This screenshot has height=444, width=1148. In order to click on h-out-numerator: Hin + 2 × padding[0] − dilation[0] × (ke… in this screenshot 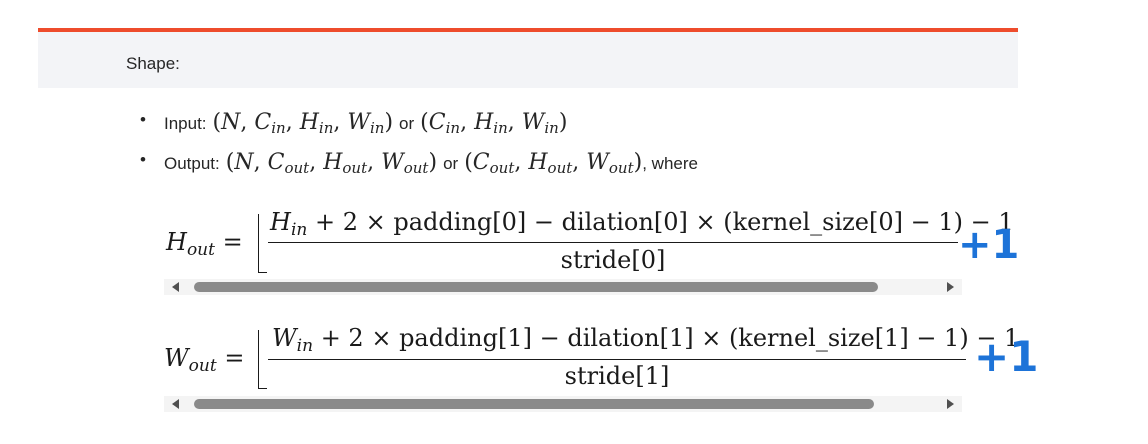, I will do `click(642, 224)`.